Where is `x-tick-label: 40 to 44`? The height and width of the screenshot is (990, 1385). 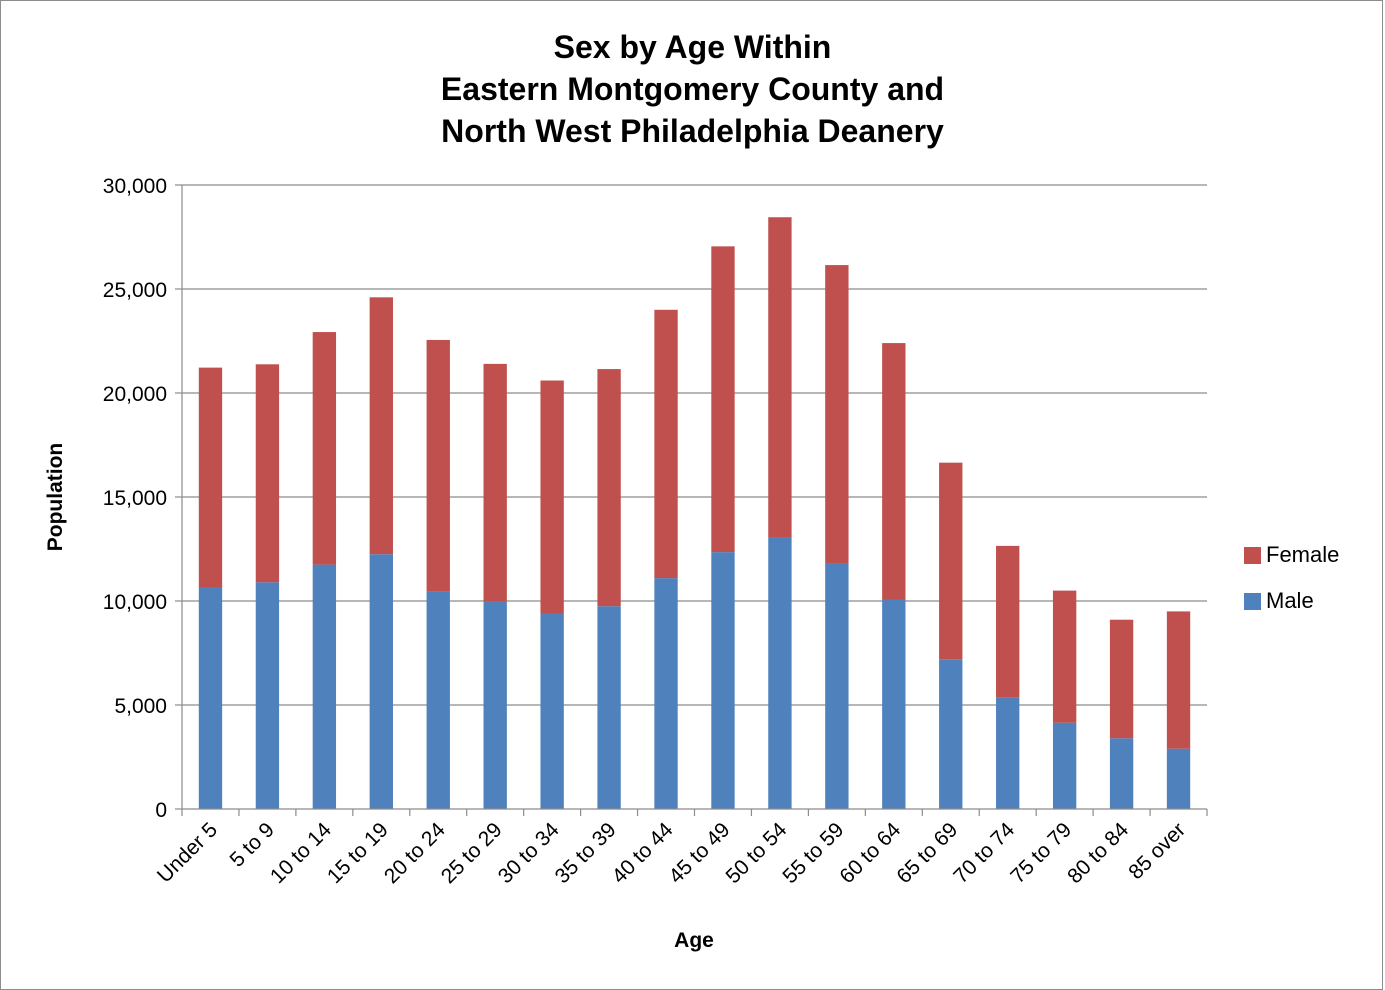 x-tick-label: 40 to 44 is located at coordinates (643, 853).